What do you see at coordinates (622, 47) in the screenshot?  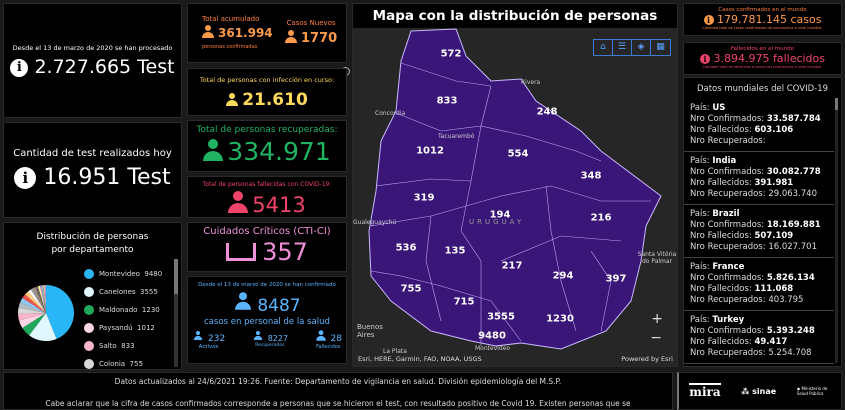 I see `legend-list-icon: ☰` at bounding box center [622, 47].